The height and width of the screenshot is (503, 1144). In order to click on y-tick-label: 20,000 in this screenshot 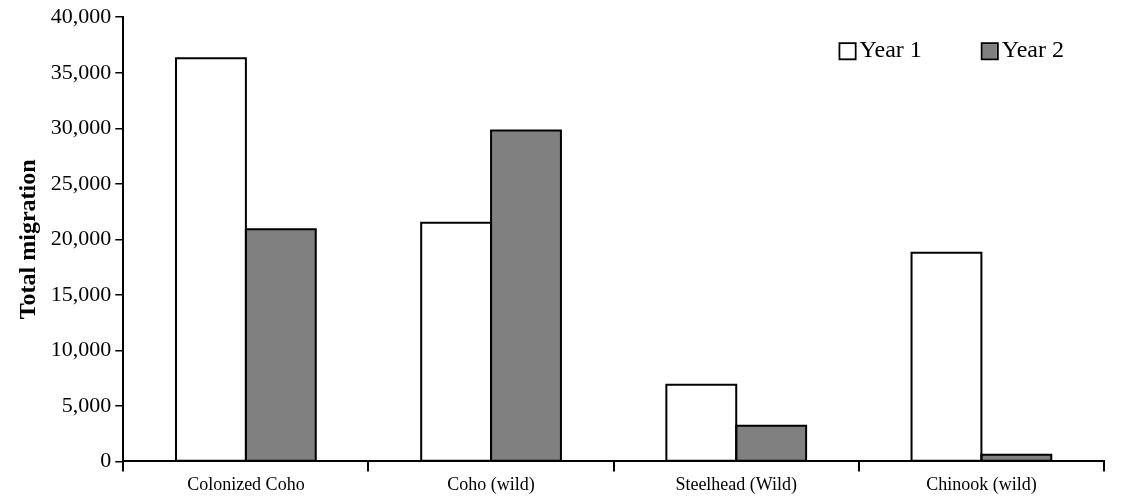, I will do `click(81, 238)`.